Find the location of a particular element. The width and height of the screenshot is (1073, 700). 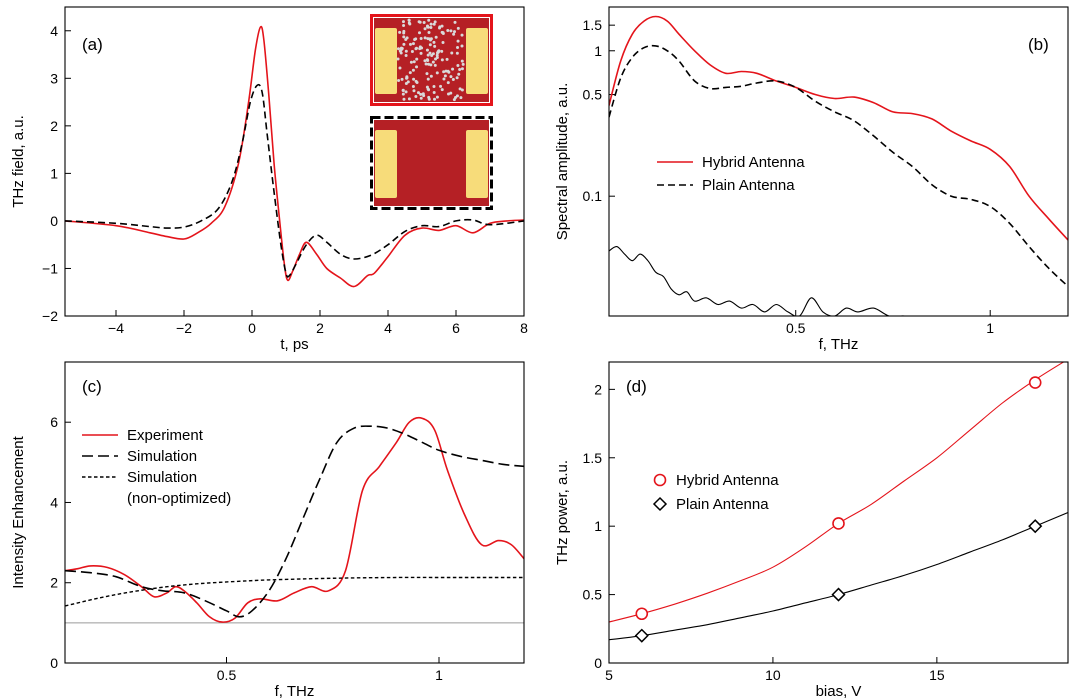

y-tick-label-a: −2 is located at coordinates (50, 316).